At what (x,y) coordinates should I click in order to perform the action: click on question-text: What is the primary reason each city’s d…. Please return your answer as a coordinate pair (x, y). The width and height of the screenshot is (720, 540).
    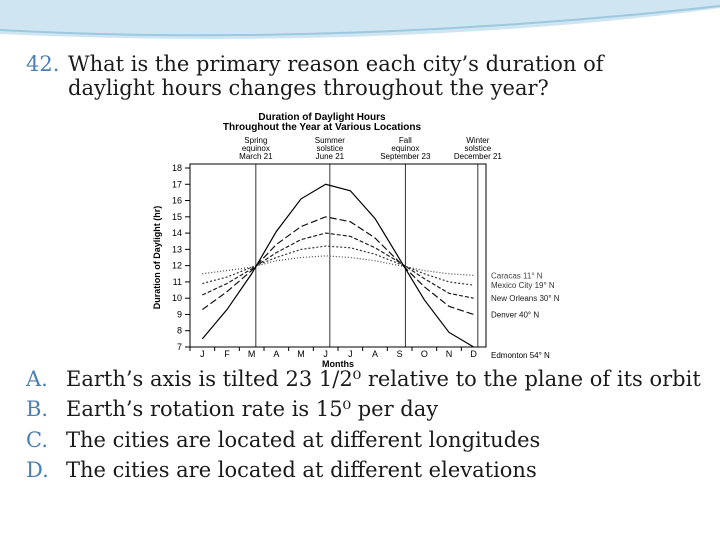
    Looking at the image, I should click on (336, 76).